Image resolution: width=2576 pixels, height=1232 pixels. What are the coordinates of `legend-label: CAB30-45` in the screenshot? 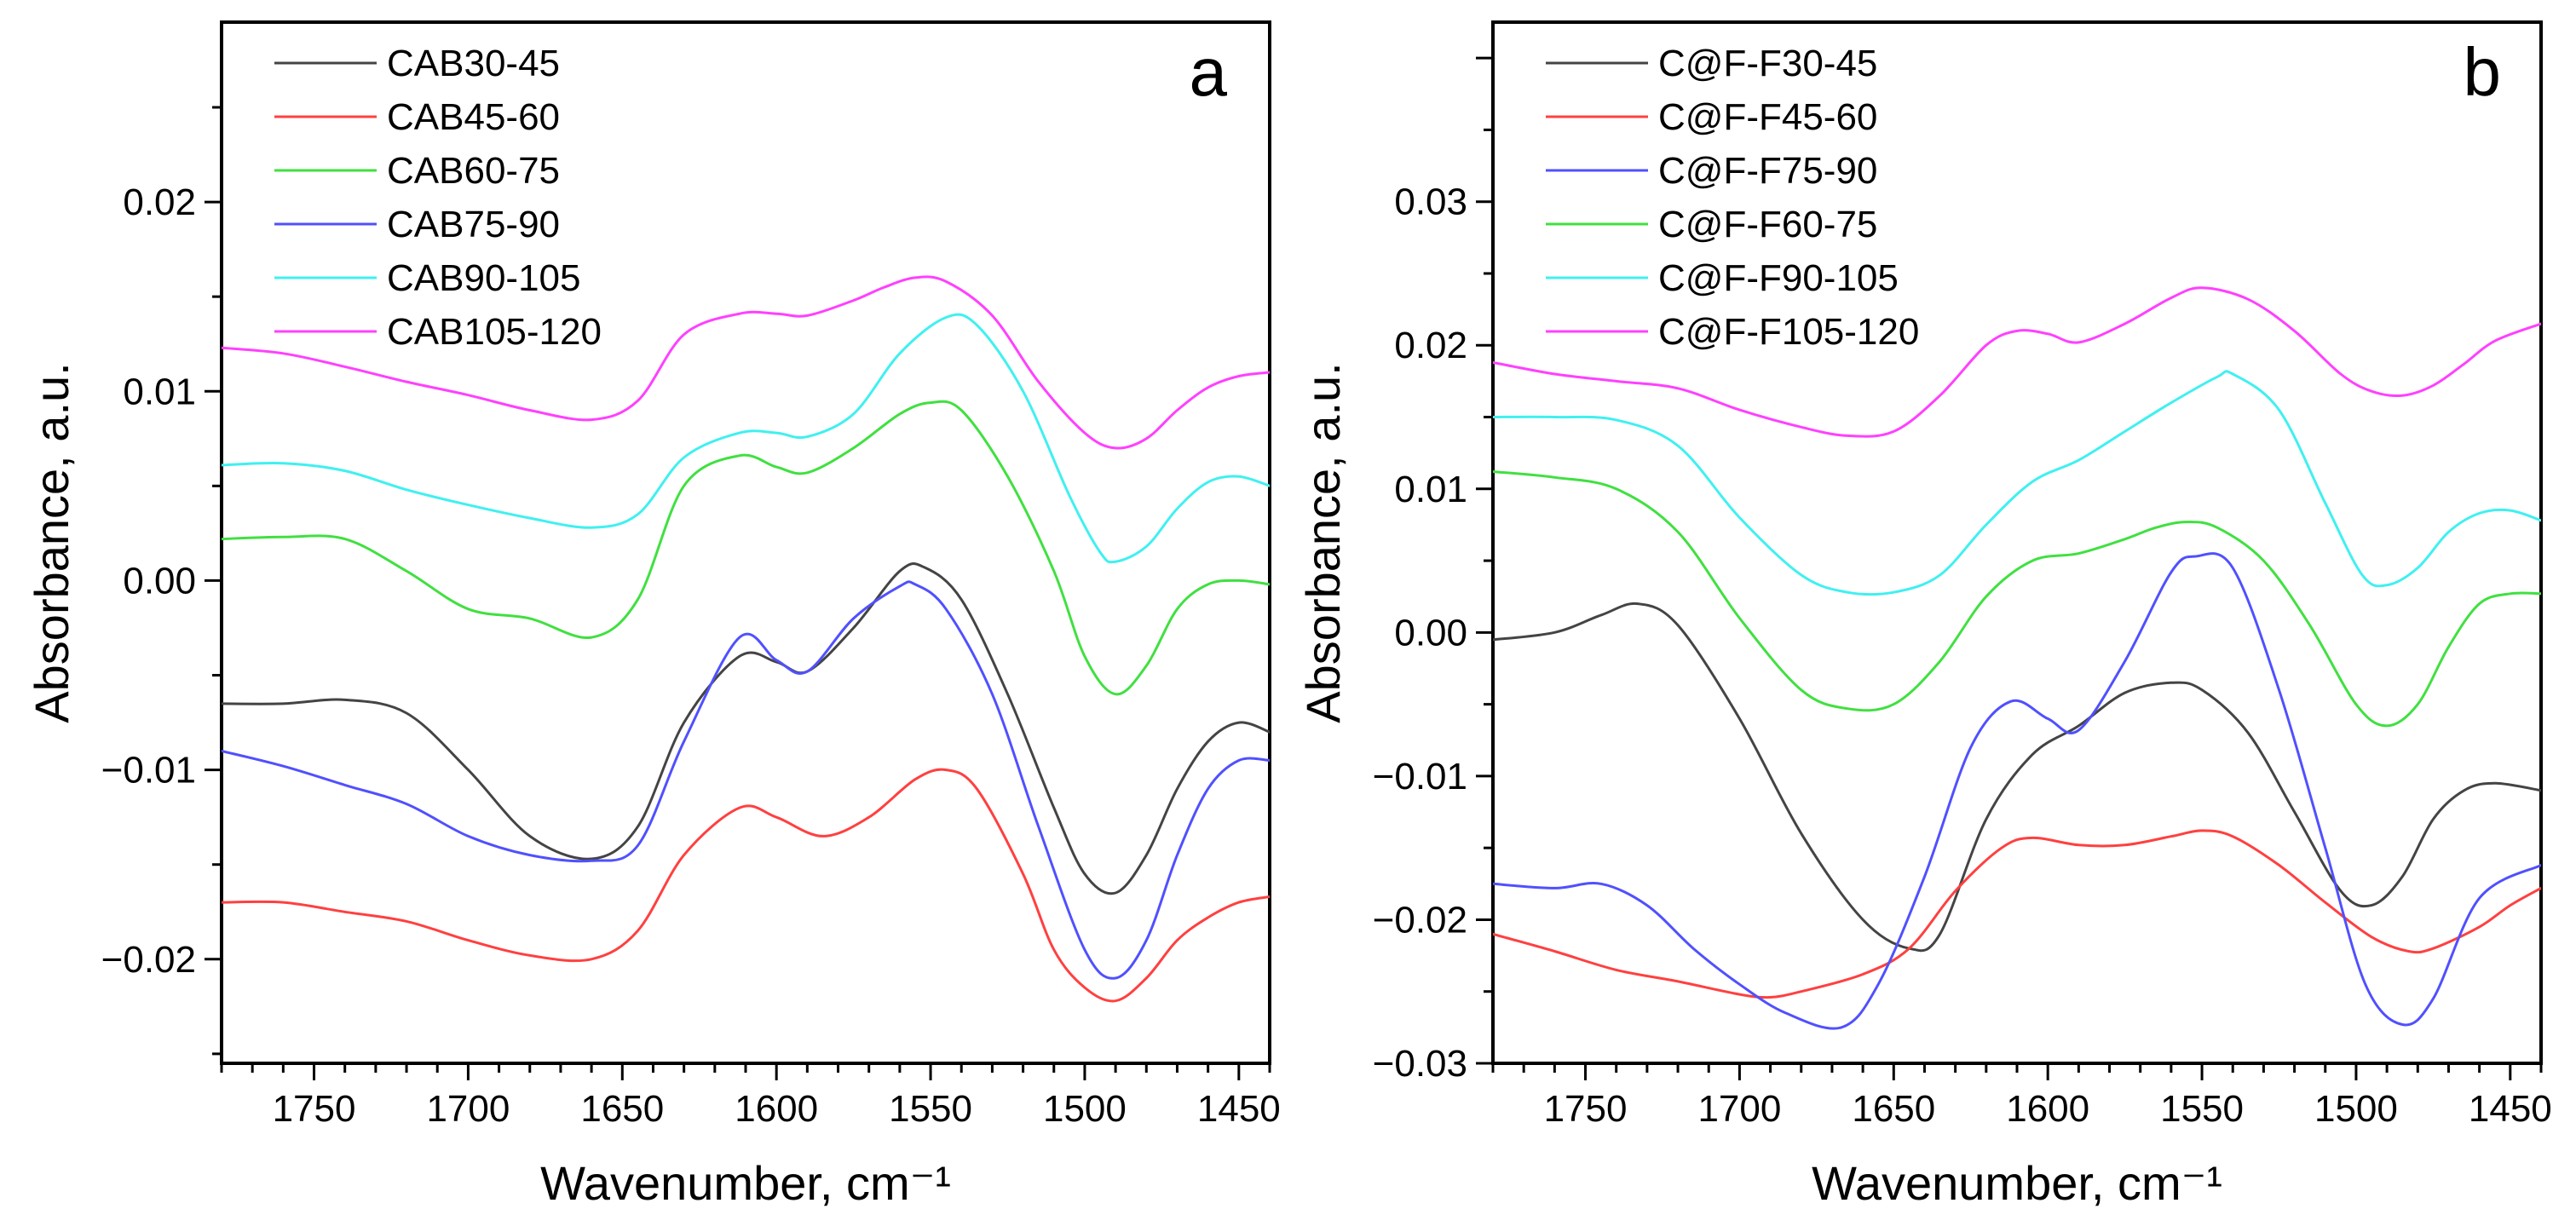 It's located at (473, 63).